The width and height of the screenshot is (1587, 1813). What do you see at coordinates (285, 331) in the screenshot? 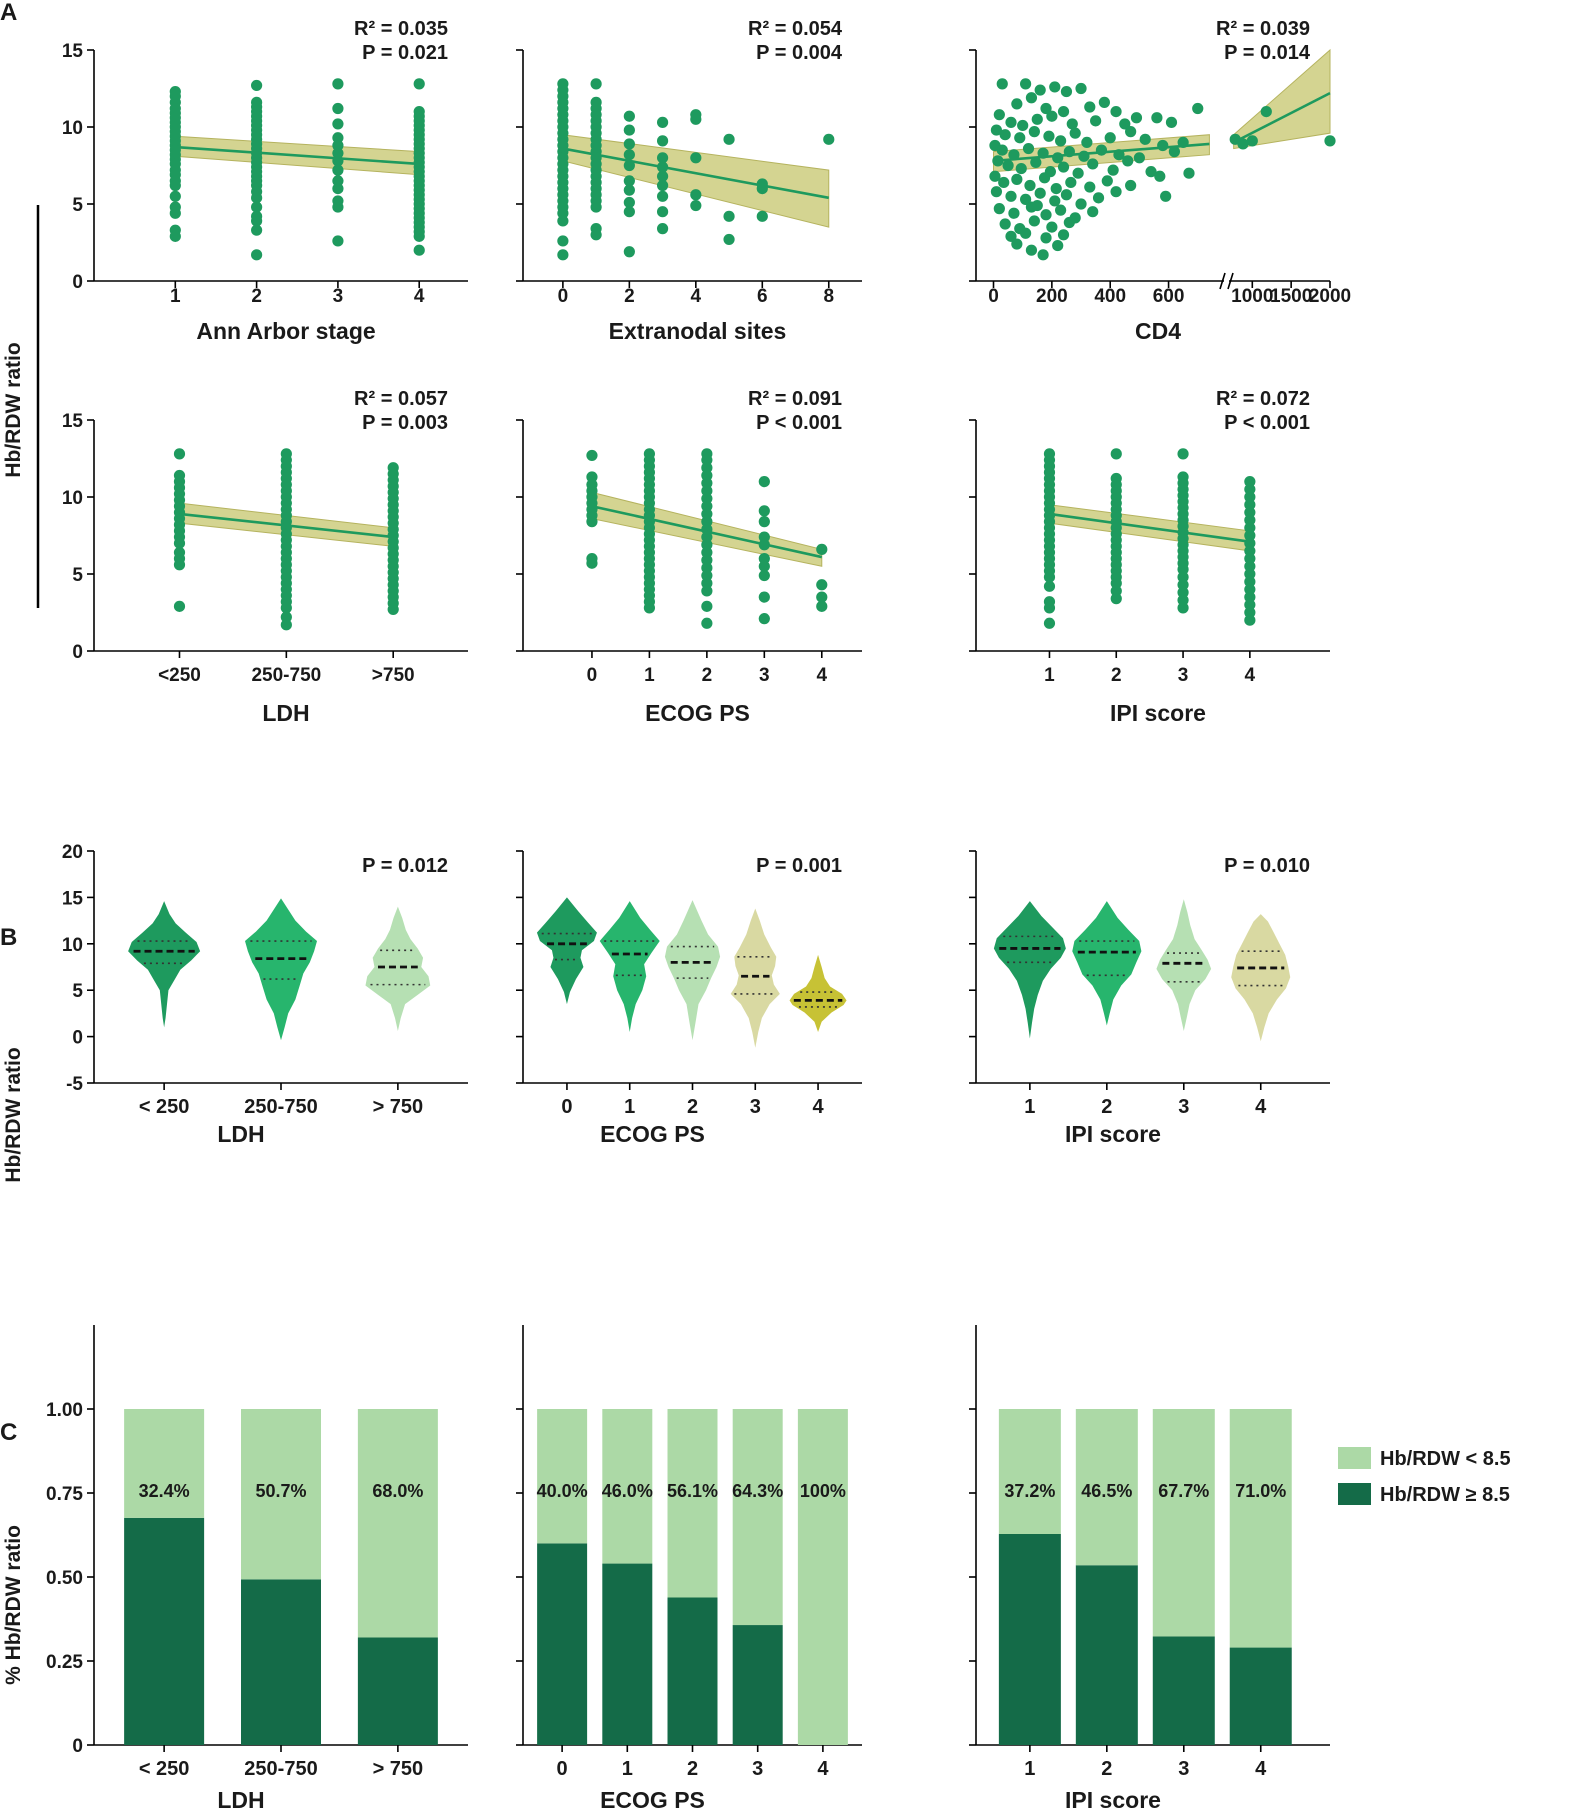
I see `x-axis-title: Ann Arbor stage` at bounding box center [285, 331].